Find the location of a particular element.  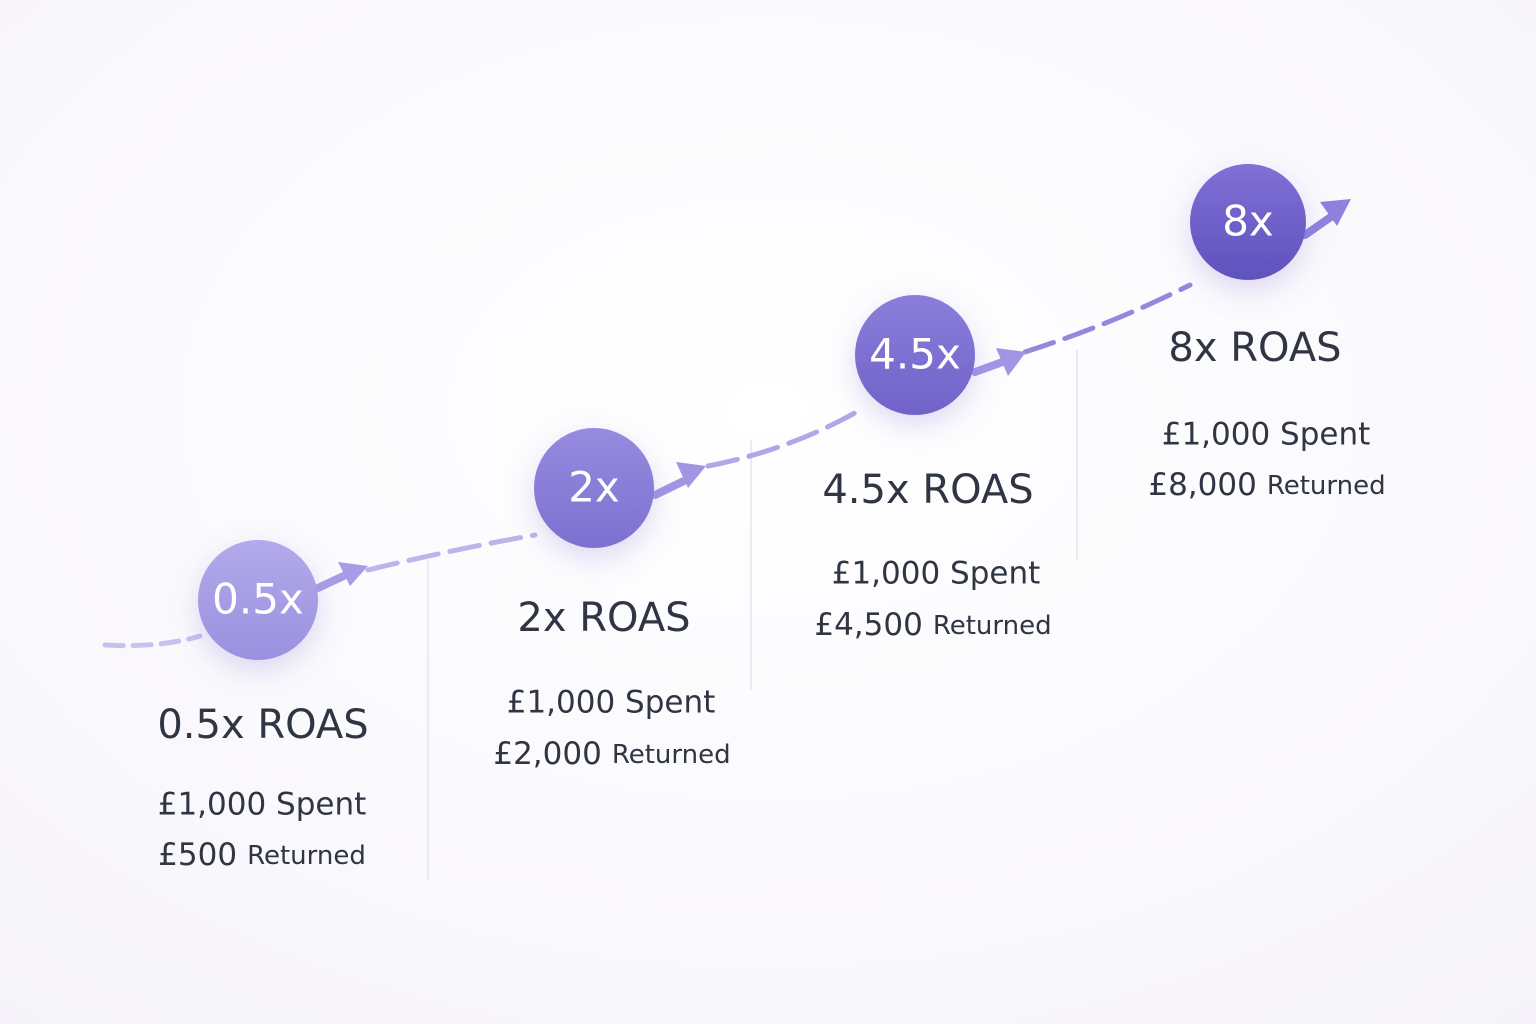

returned-amount: £8,000 is located at coordinates (1202, 485).